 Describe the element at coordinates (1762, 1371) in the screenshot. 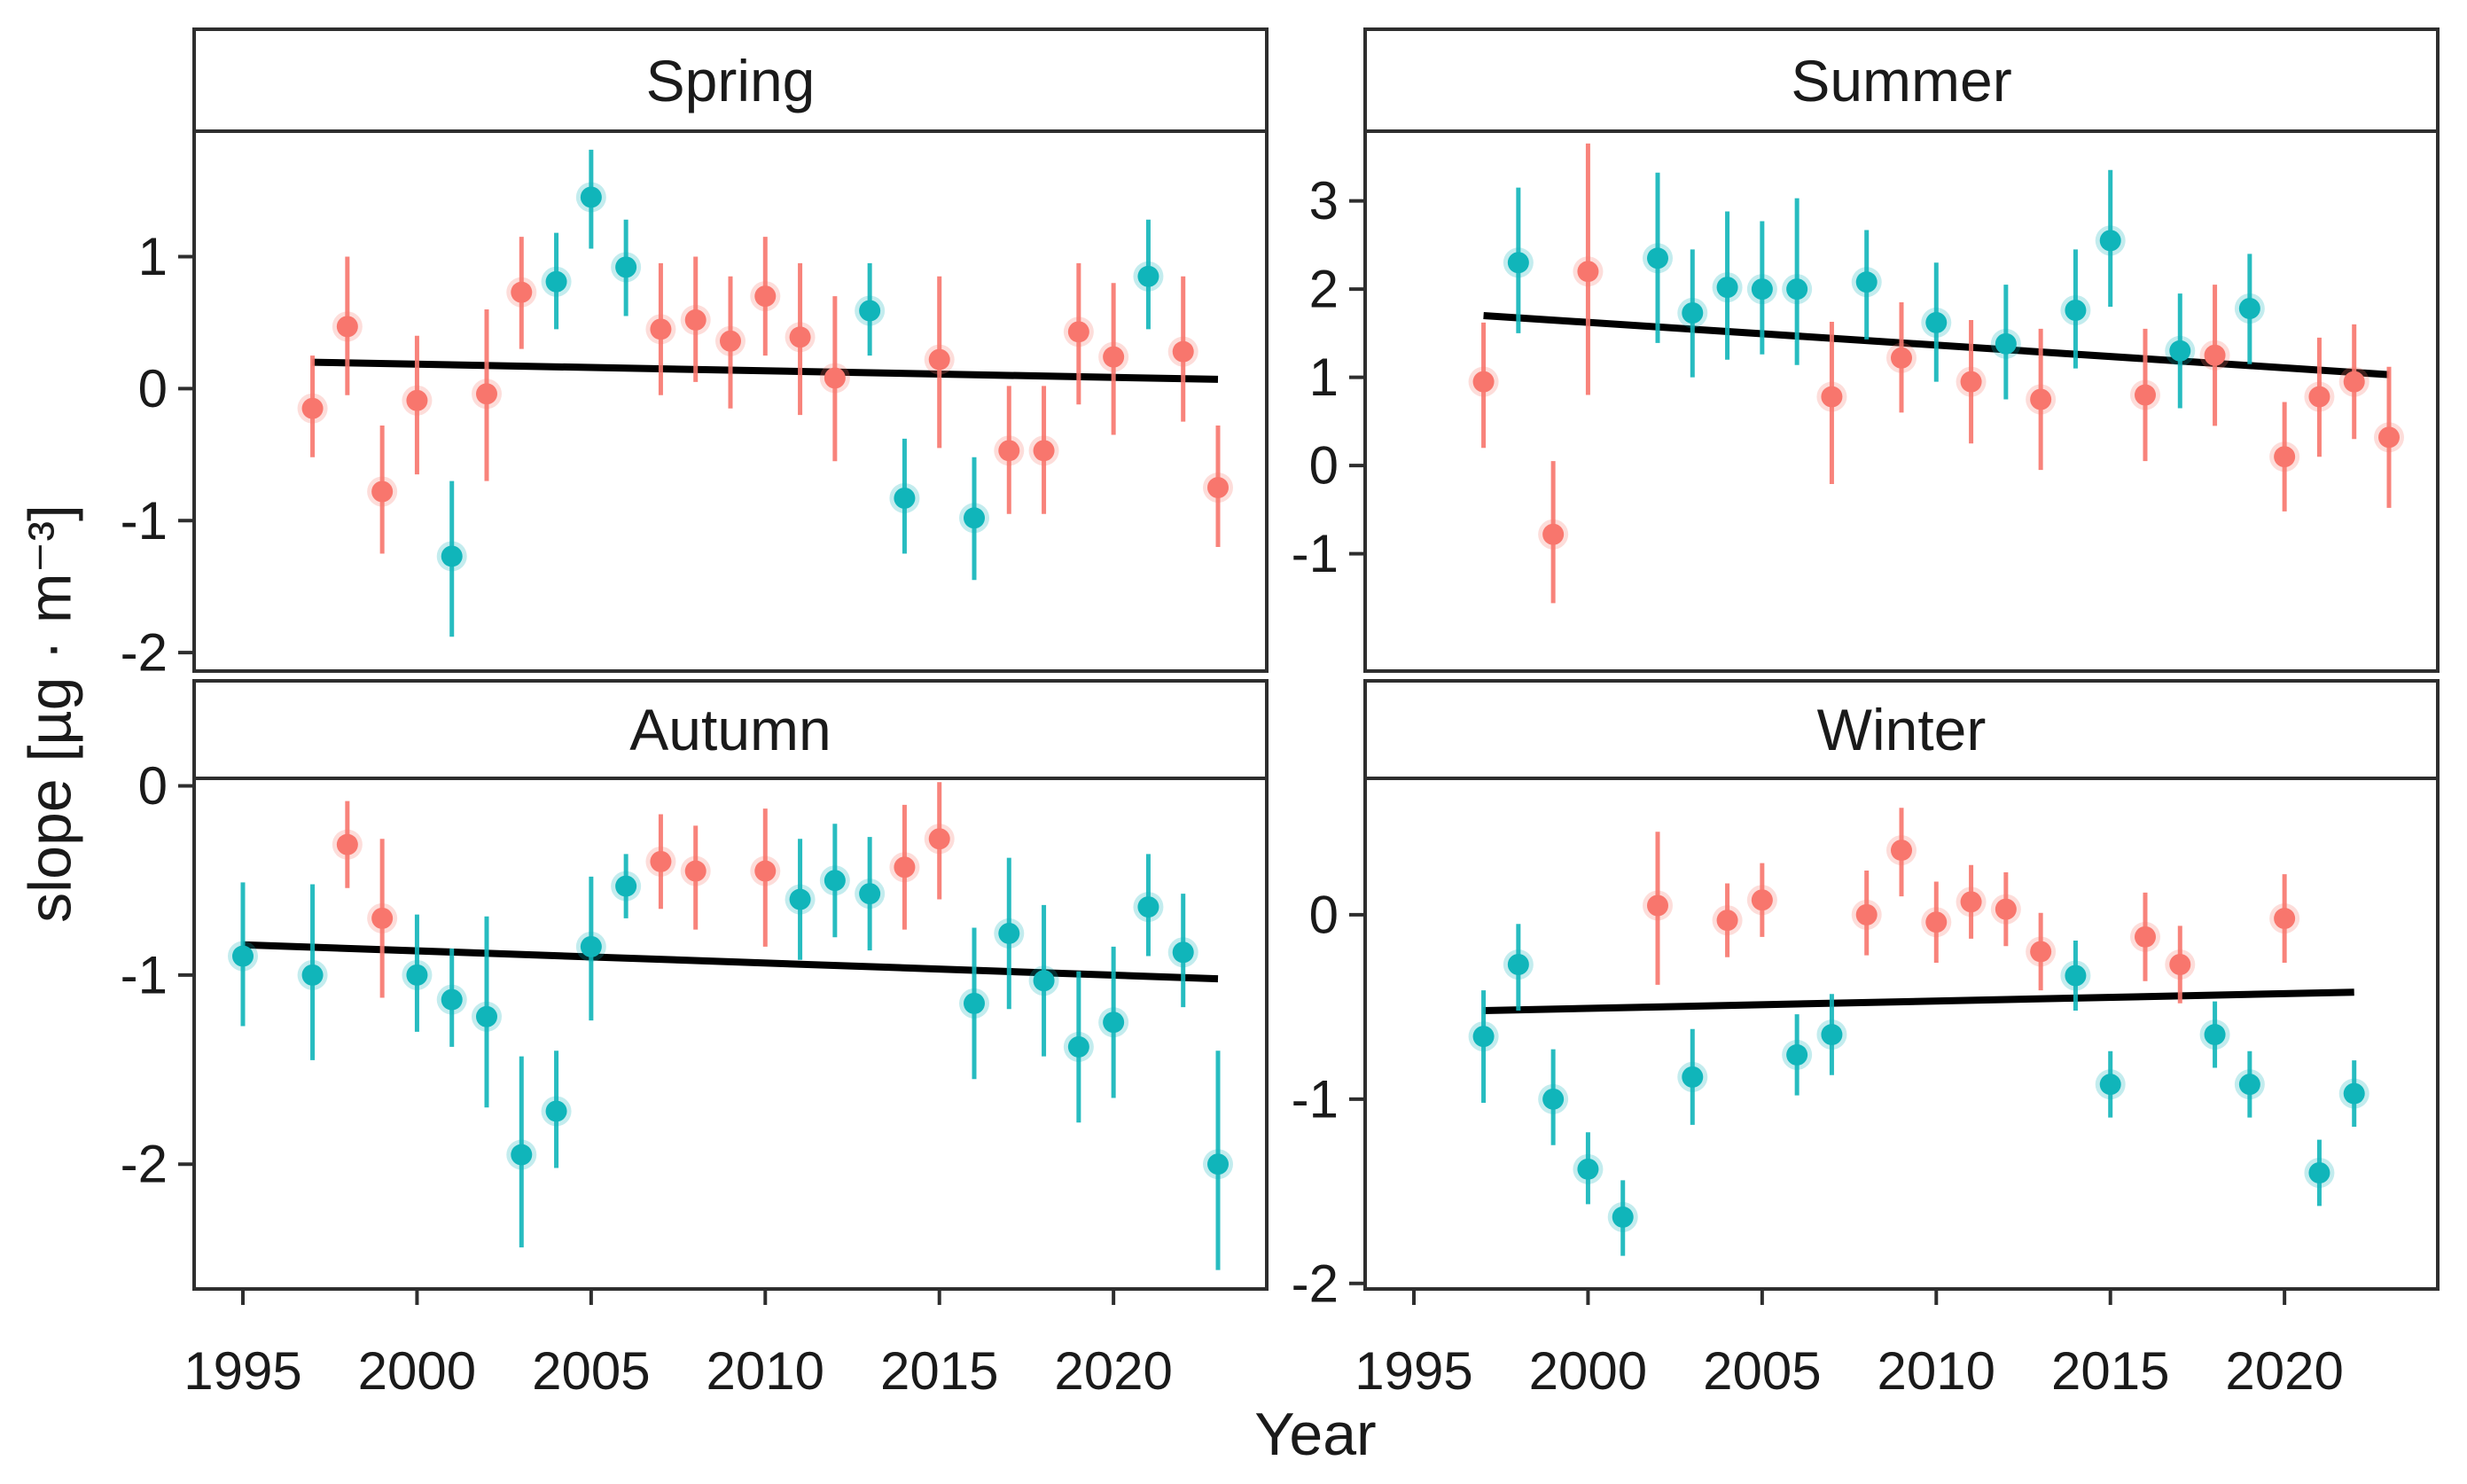

I see `x-tick-label: 2005` at that location.